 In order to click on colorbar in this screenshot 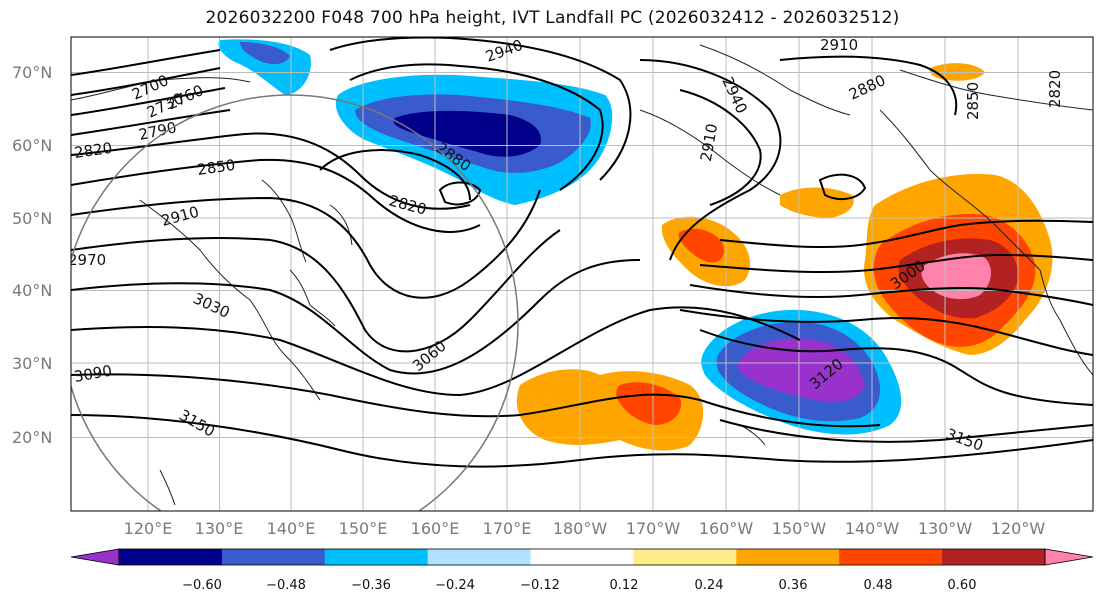, I will do `click(582, 557)`.